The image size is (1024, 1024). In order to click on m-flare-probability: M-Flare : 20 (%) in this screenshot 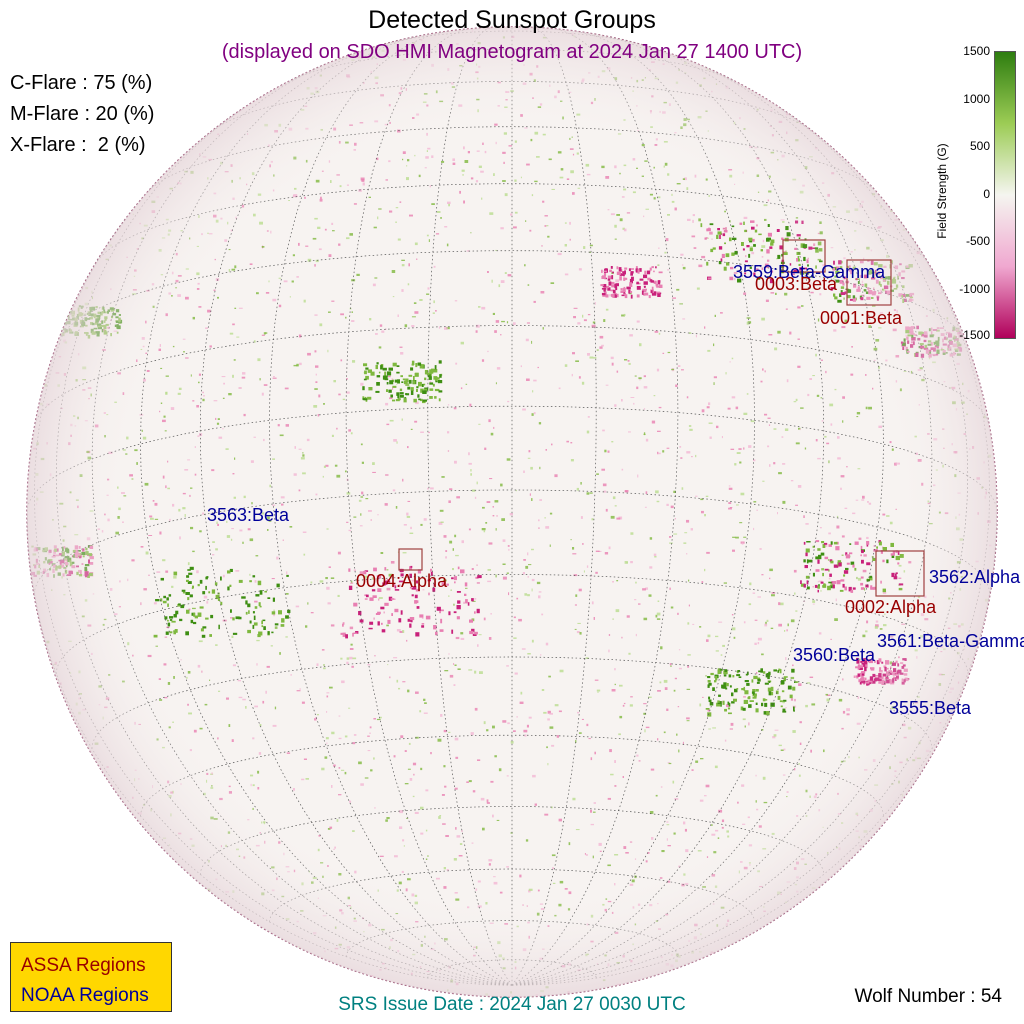, I will do `click(82, 114)`.